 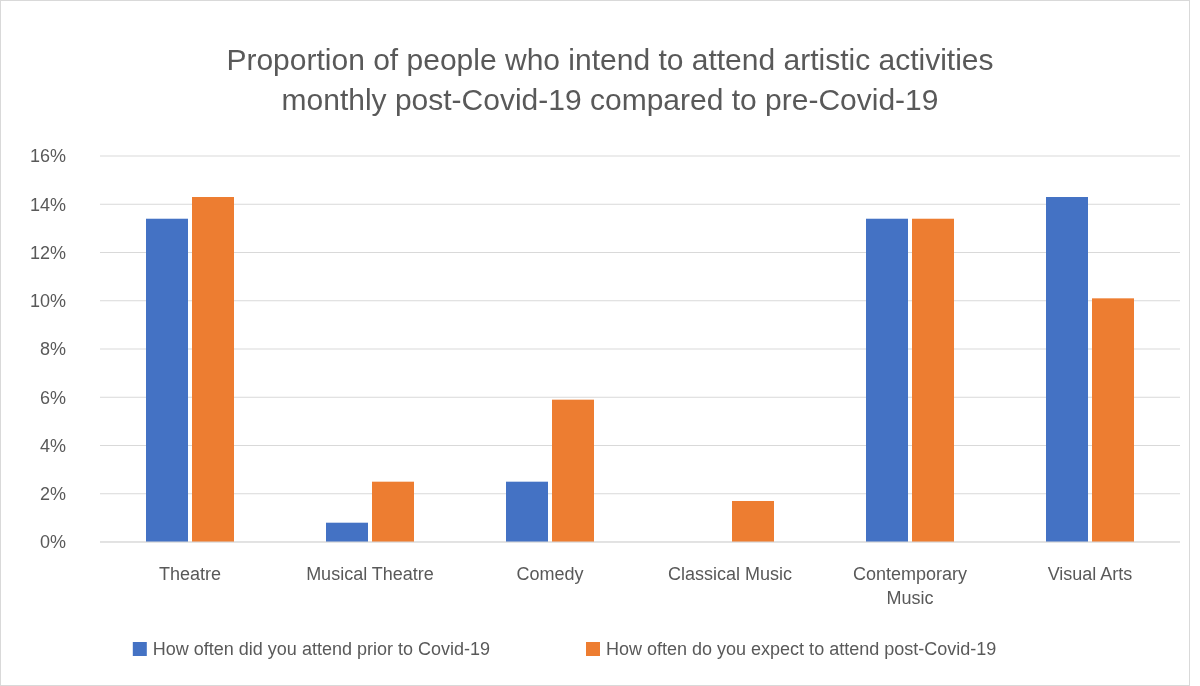 I want to click on y-tick-label: 0%, so click(x=52, y=542).